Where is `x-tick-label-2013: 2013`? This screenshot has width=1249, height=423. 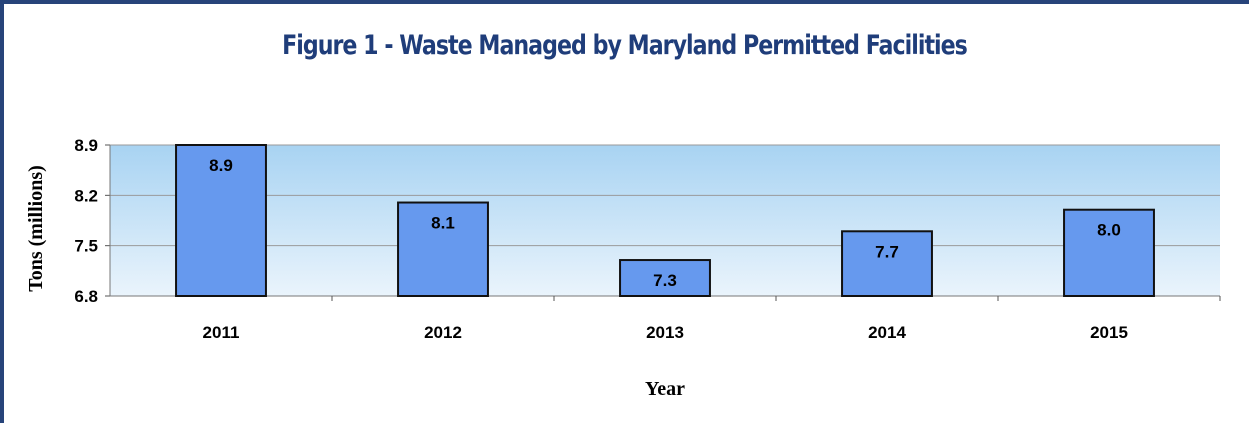 x-tick-label-2013: 2013 is located at coordinates (665, 332).